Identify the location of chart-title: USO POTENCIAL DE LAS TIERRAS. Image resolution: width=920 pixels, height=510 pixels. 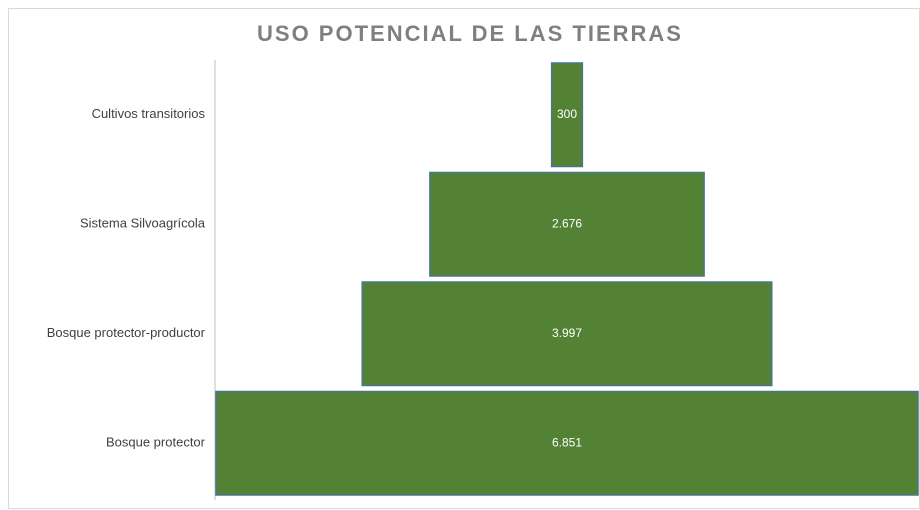
(470, 33).